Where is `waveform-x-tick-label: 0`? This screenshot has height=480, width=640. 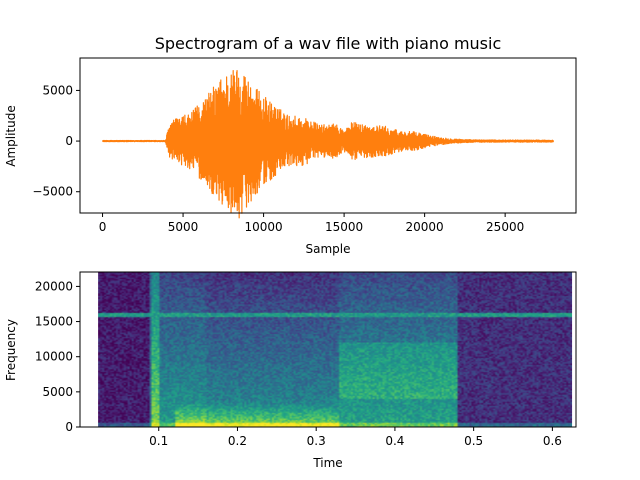 waveform-x-tick-label: 0 is located at coordinates (103, 227).